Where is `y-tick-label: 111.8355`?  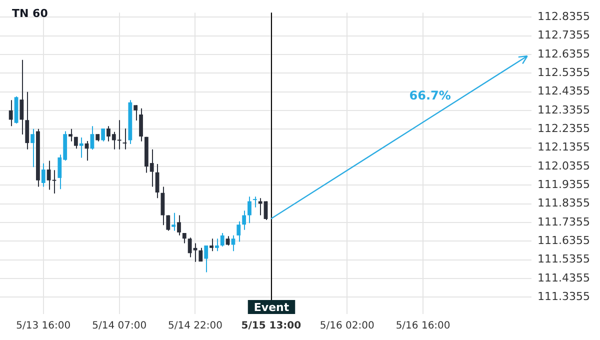
y-tick-label: 111.8355 is located at coordinates (564, 203).